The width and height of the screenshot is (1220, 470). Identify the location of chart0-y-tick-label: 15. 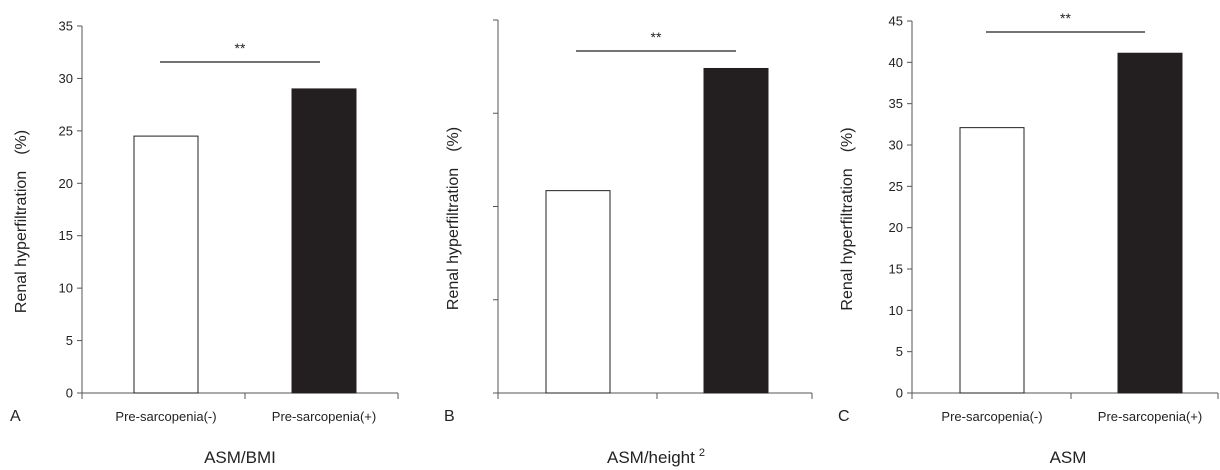
(66, 235).